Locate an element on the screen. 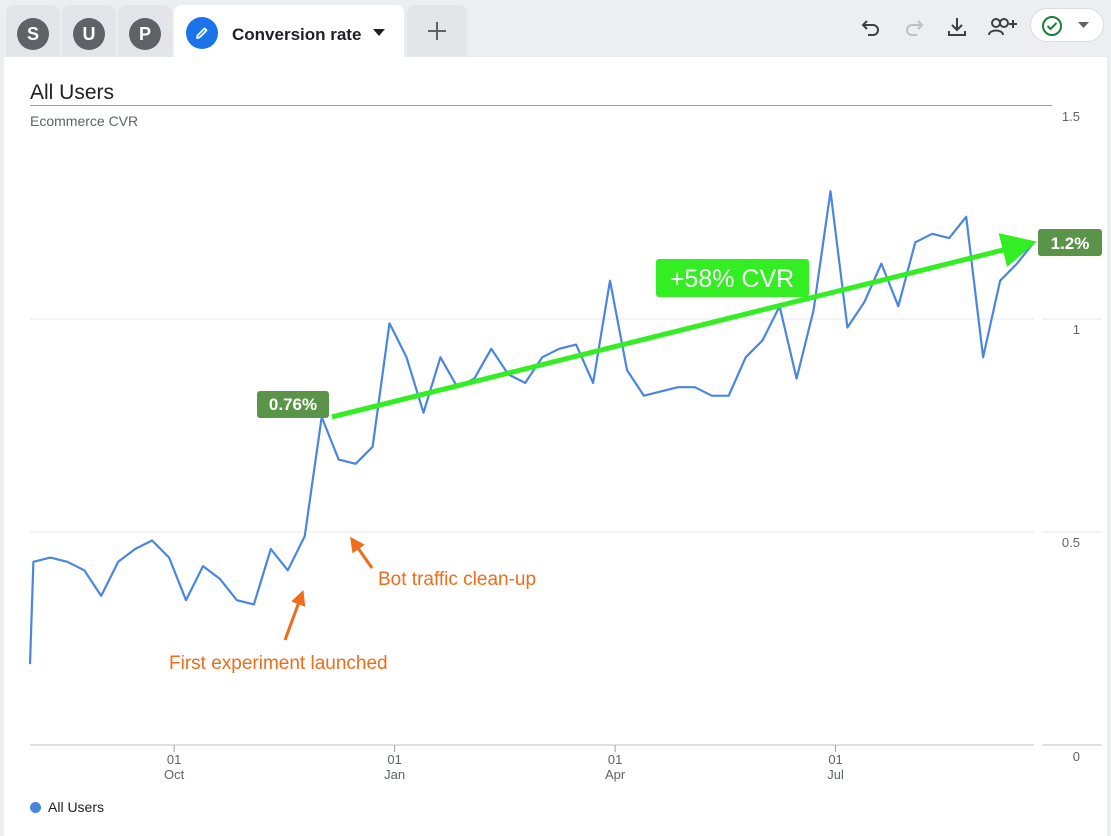 The width and height of the screenshot is (1111, 836). tab-title: Conversion rate is located at coordinates (297, 34).